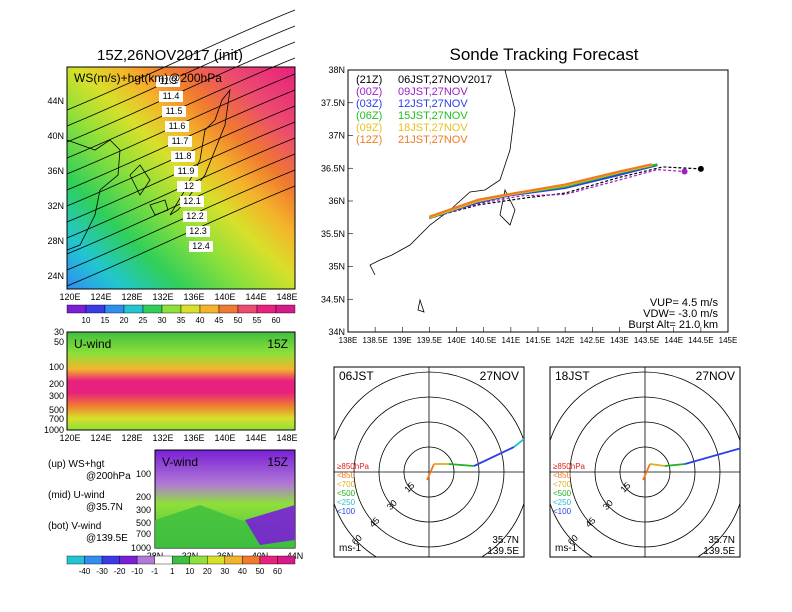  What do you see at coordinates (369, 104) in the screenshot?
I see `sonde-legend-run: (03Z)` at bounding box center [369, 104].